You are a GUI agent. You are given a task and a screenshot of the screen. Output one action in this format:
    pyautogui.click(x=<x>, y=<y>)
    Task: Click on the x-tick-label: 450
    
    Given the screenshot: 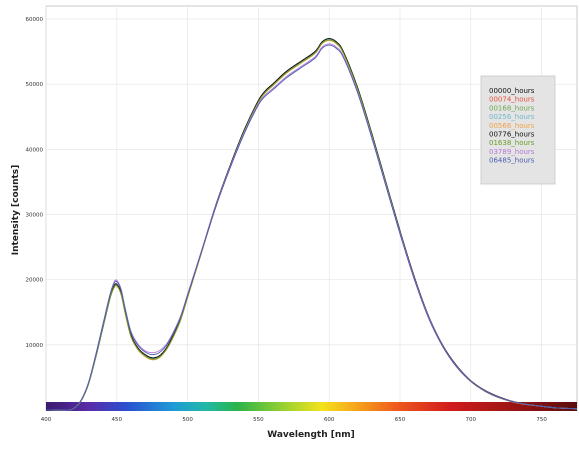 What is the action you would take?
    pyautogui.click(x=117, y=420)
    